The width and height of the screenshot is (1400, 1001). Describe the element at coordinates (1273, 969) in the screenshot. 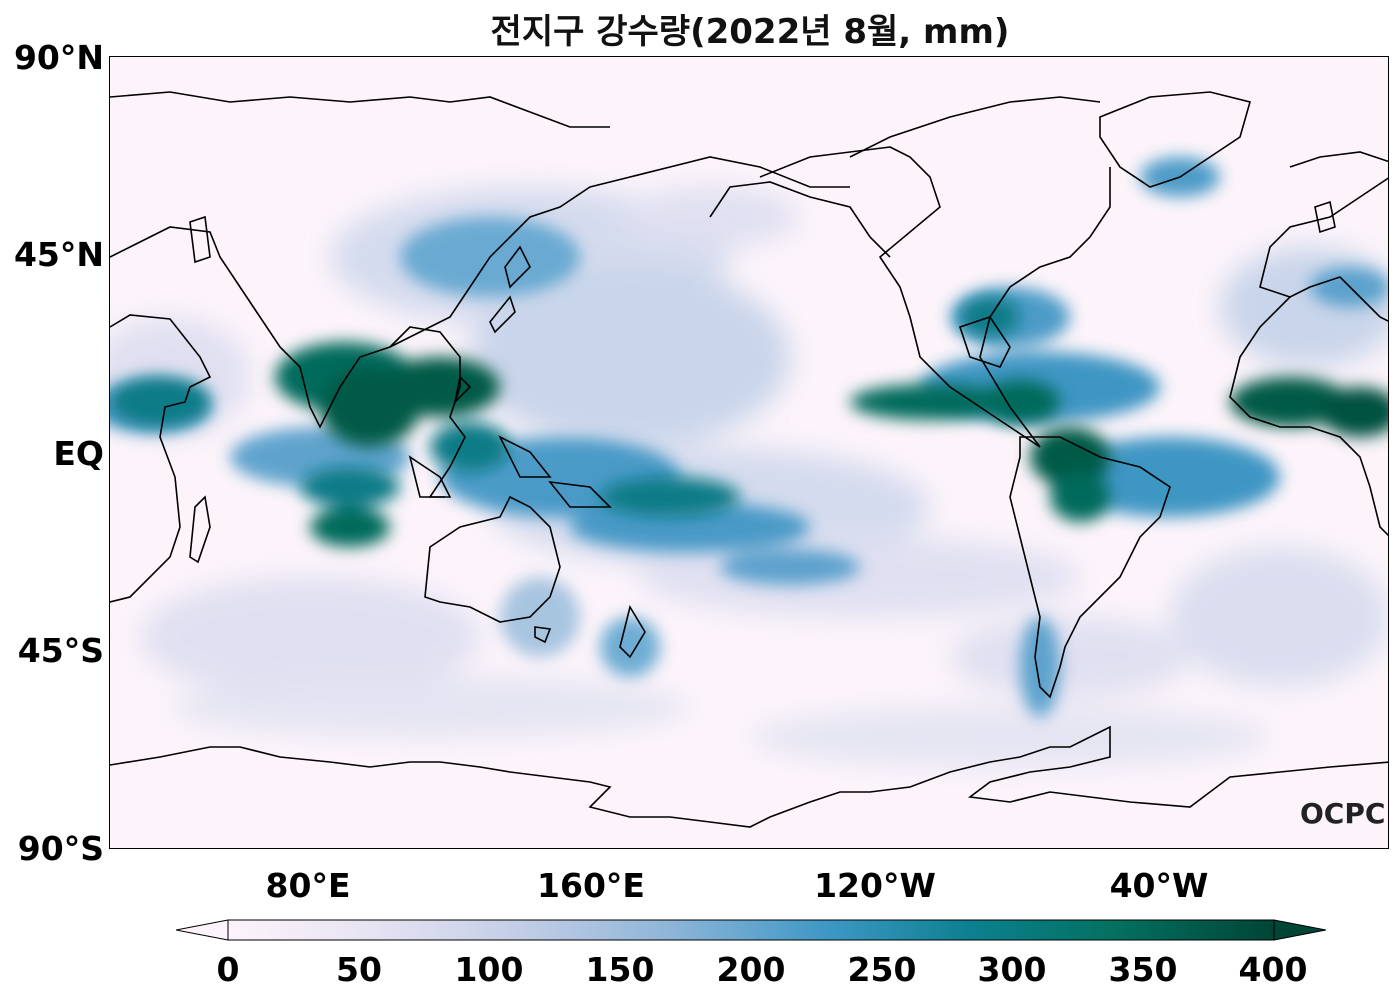

I see `colorbar-tick-400: 400` at that location.